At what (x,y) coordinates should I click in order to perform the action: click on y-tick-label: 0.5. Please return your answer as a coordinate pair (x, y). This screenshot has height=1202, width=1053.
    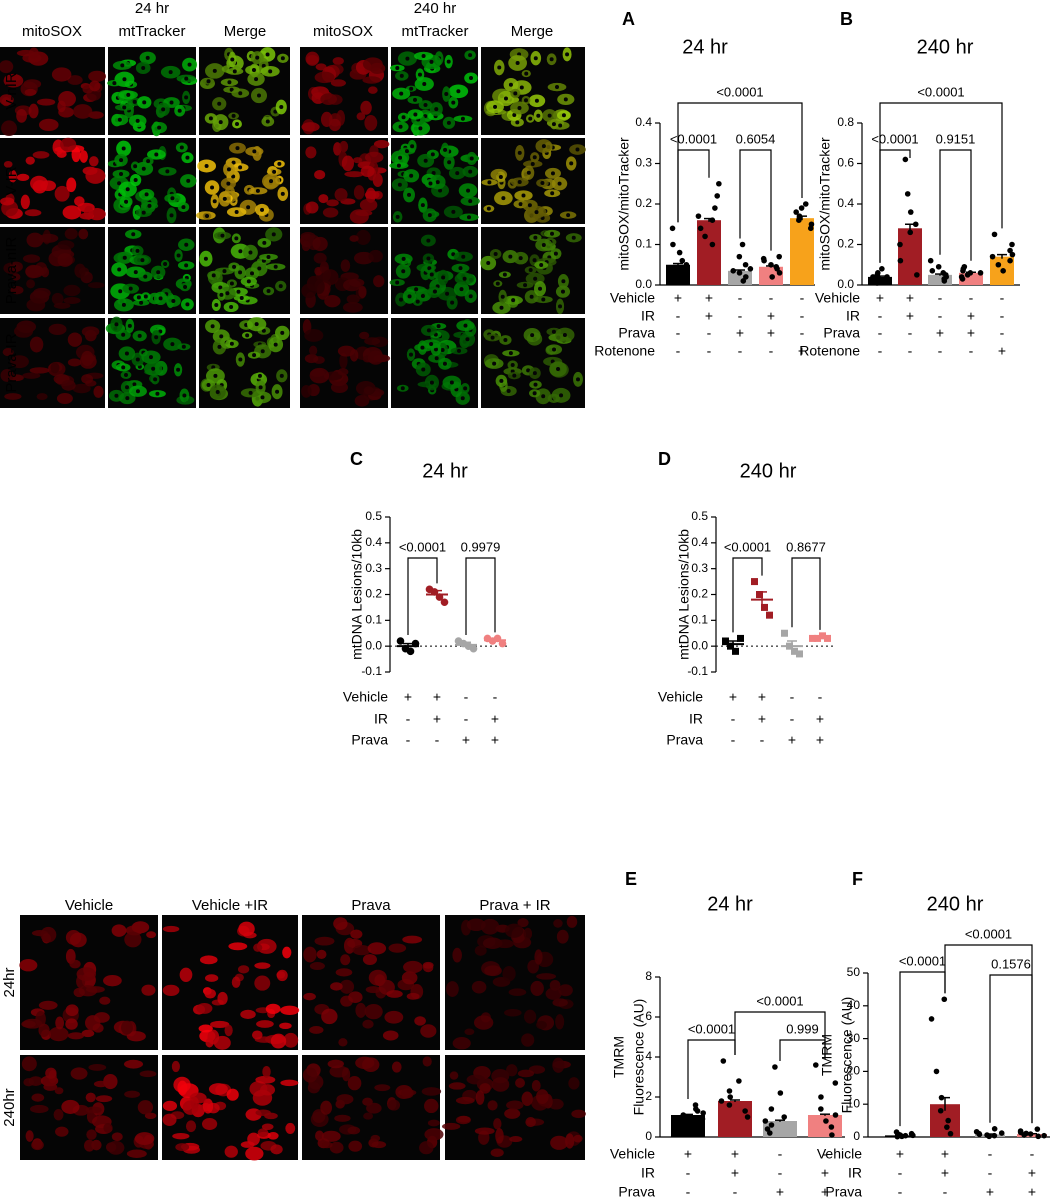
    Looking at the image, I should click on (699, 516).